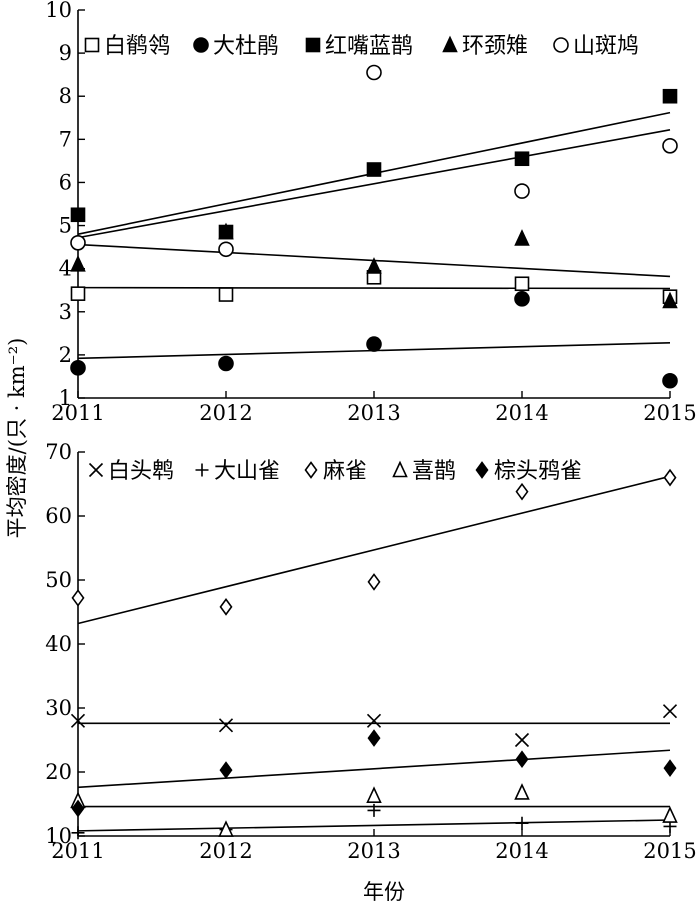 This screenshot has width=700, height=908. I want to click on top-y-tick-label: 10, so click(58, 11).